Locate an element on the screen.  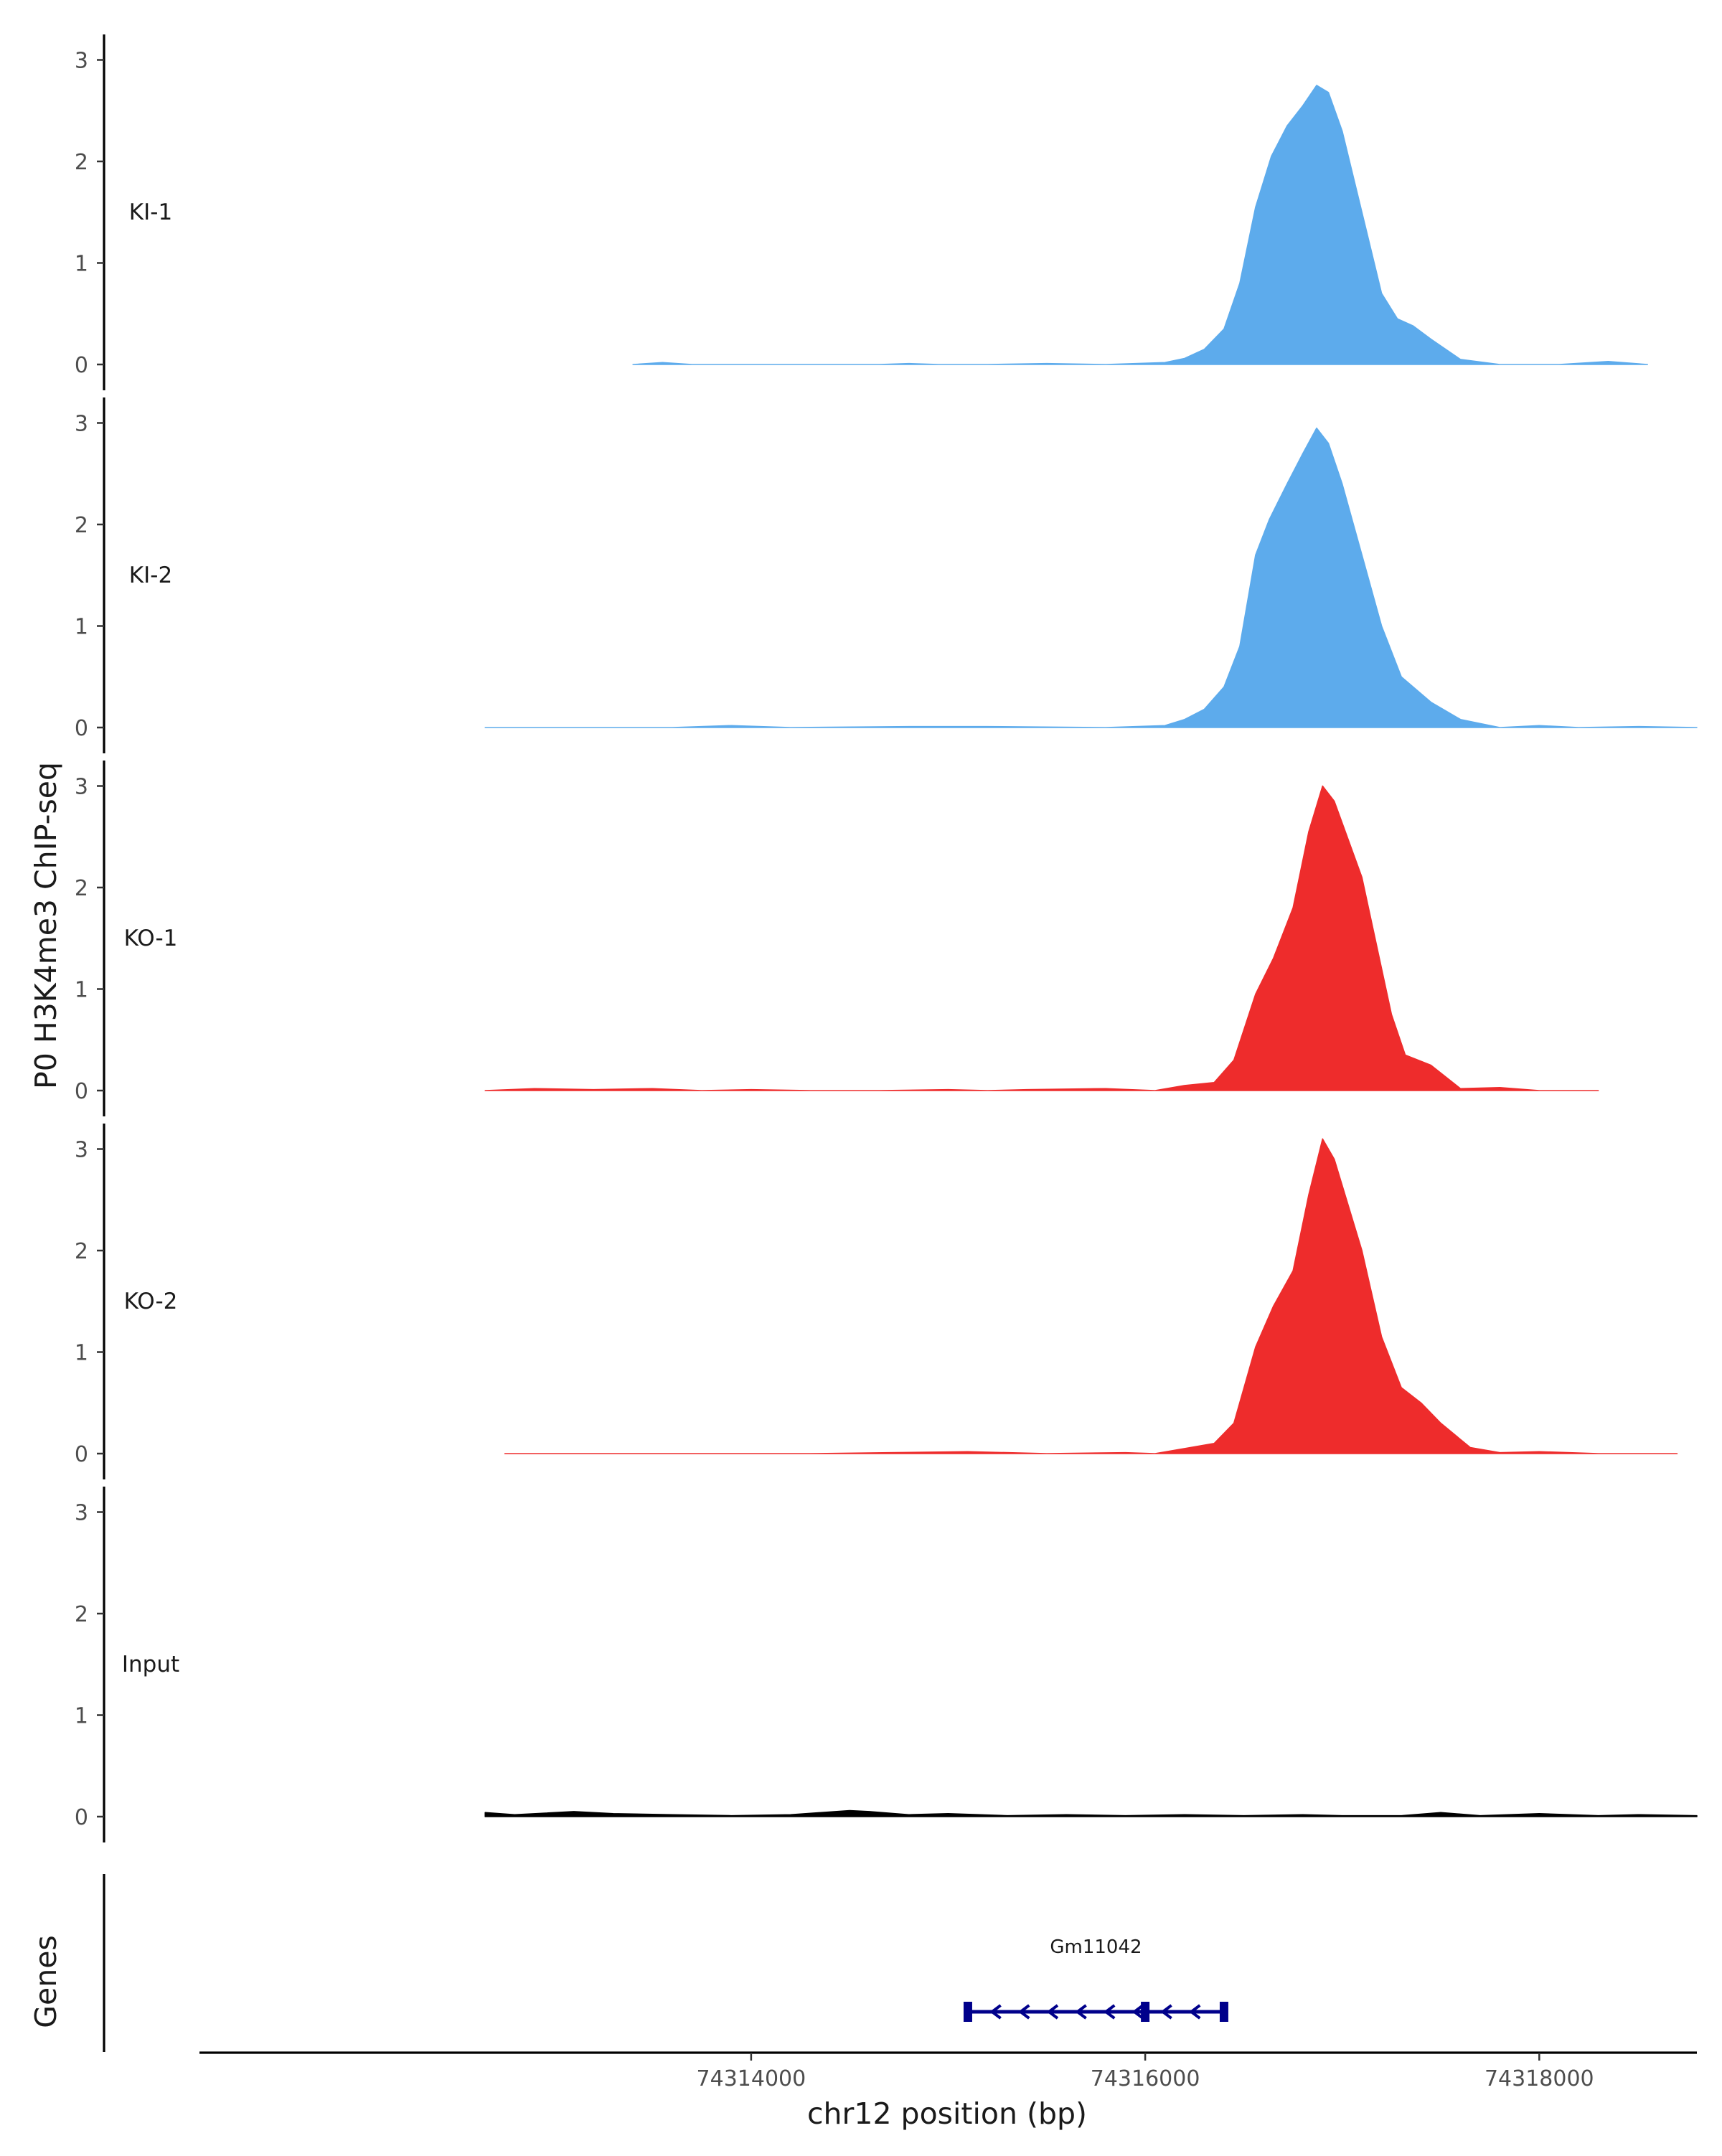
genes-panel: Gm11042 is located at coordinates (665, 1963).